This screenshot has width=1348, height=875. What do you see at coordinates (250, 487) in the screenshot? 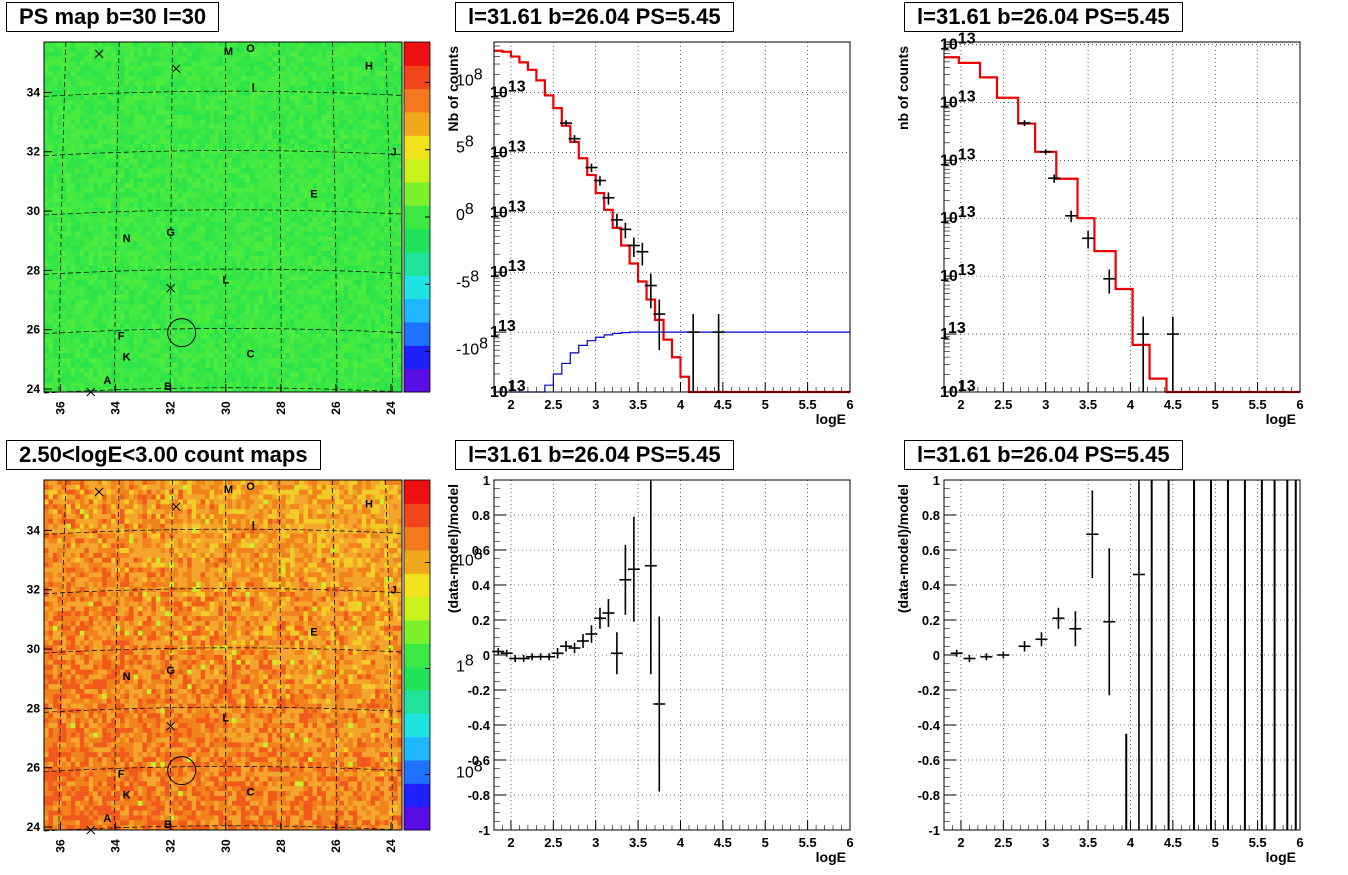
I see `source-label-O: O` at bounding box center [250, 487].